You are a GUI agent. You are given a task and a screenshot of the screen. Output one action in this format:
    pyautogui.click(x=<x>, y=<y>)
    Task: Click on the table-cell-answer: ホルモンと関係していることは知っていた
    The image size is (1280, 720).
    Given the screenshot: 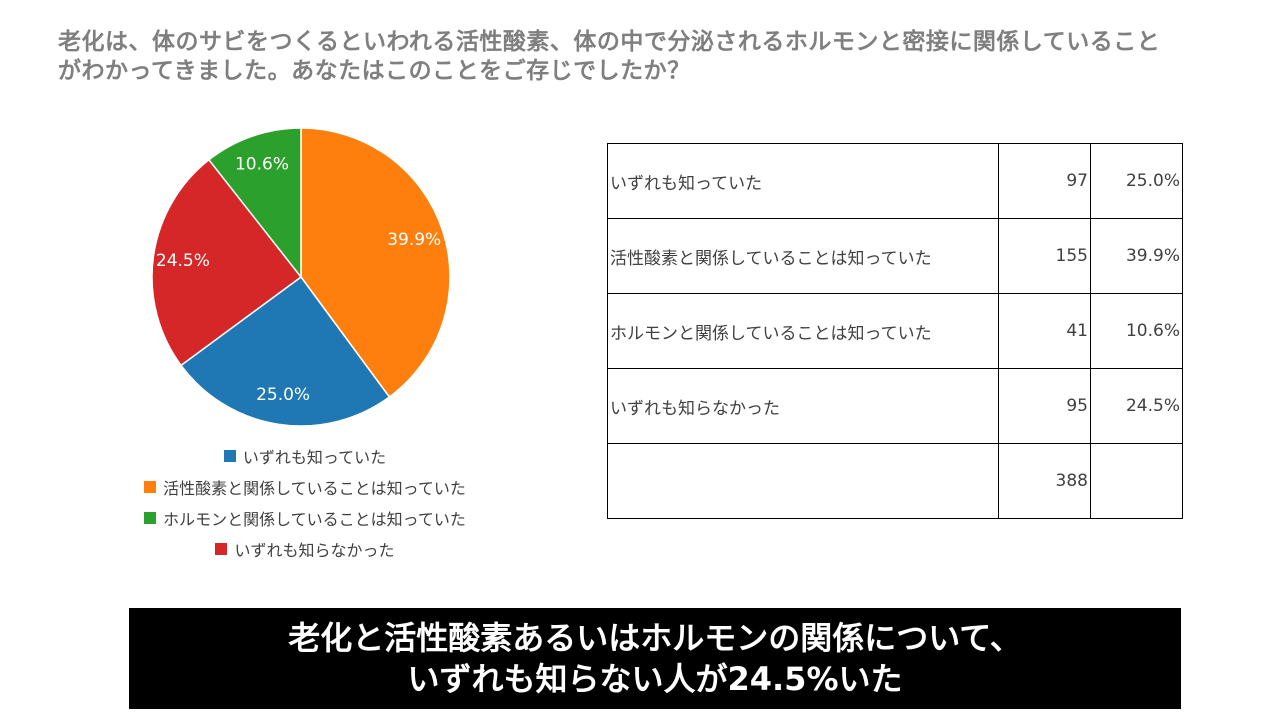 What is the action you would take?
    pyautogui.click(x=803, y=331)
    